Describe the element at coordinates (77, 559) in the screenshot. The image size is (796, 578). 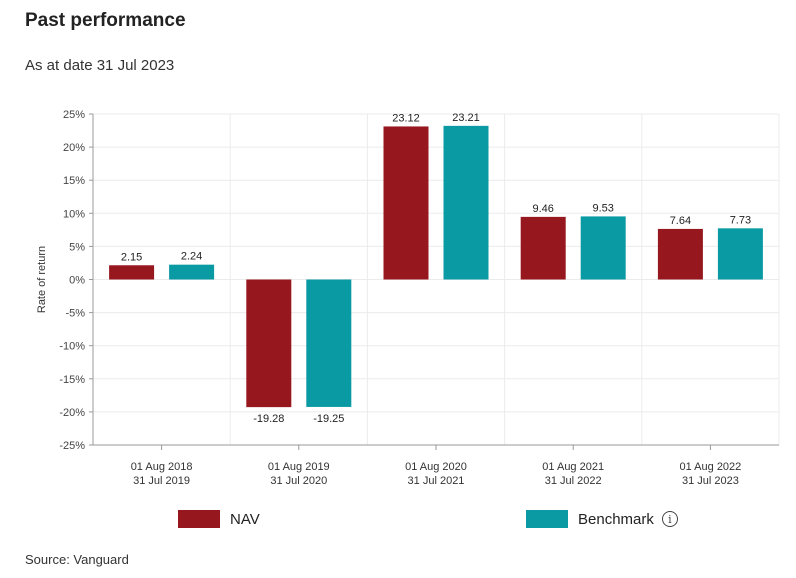
I see `source-note: Source: Vanguard` at that location.